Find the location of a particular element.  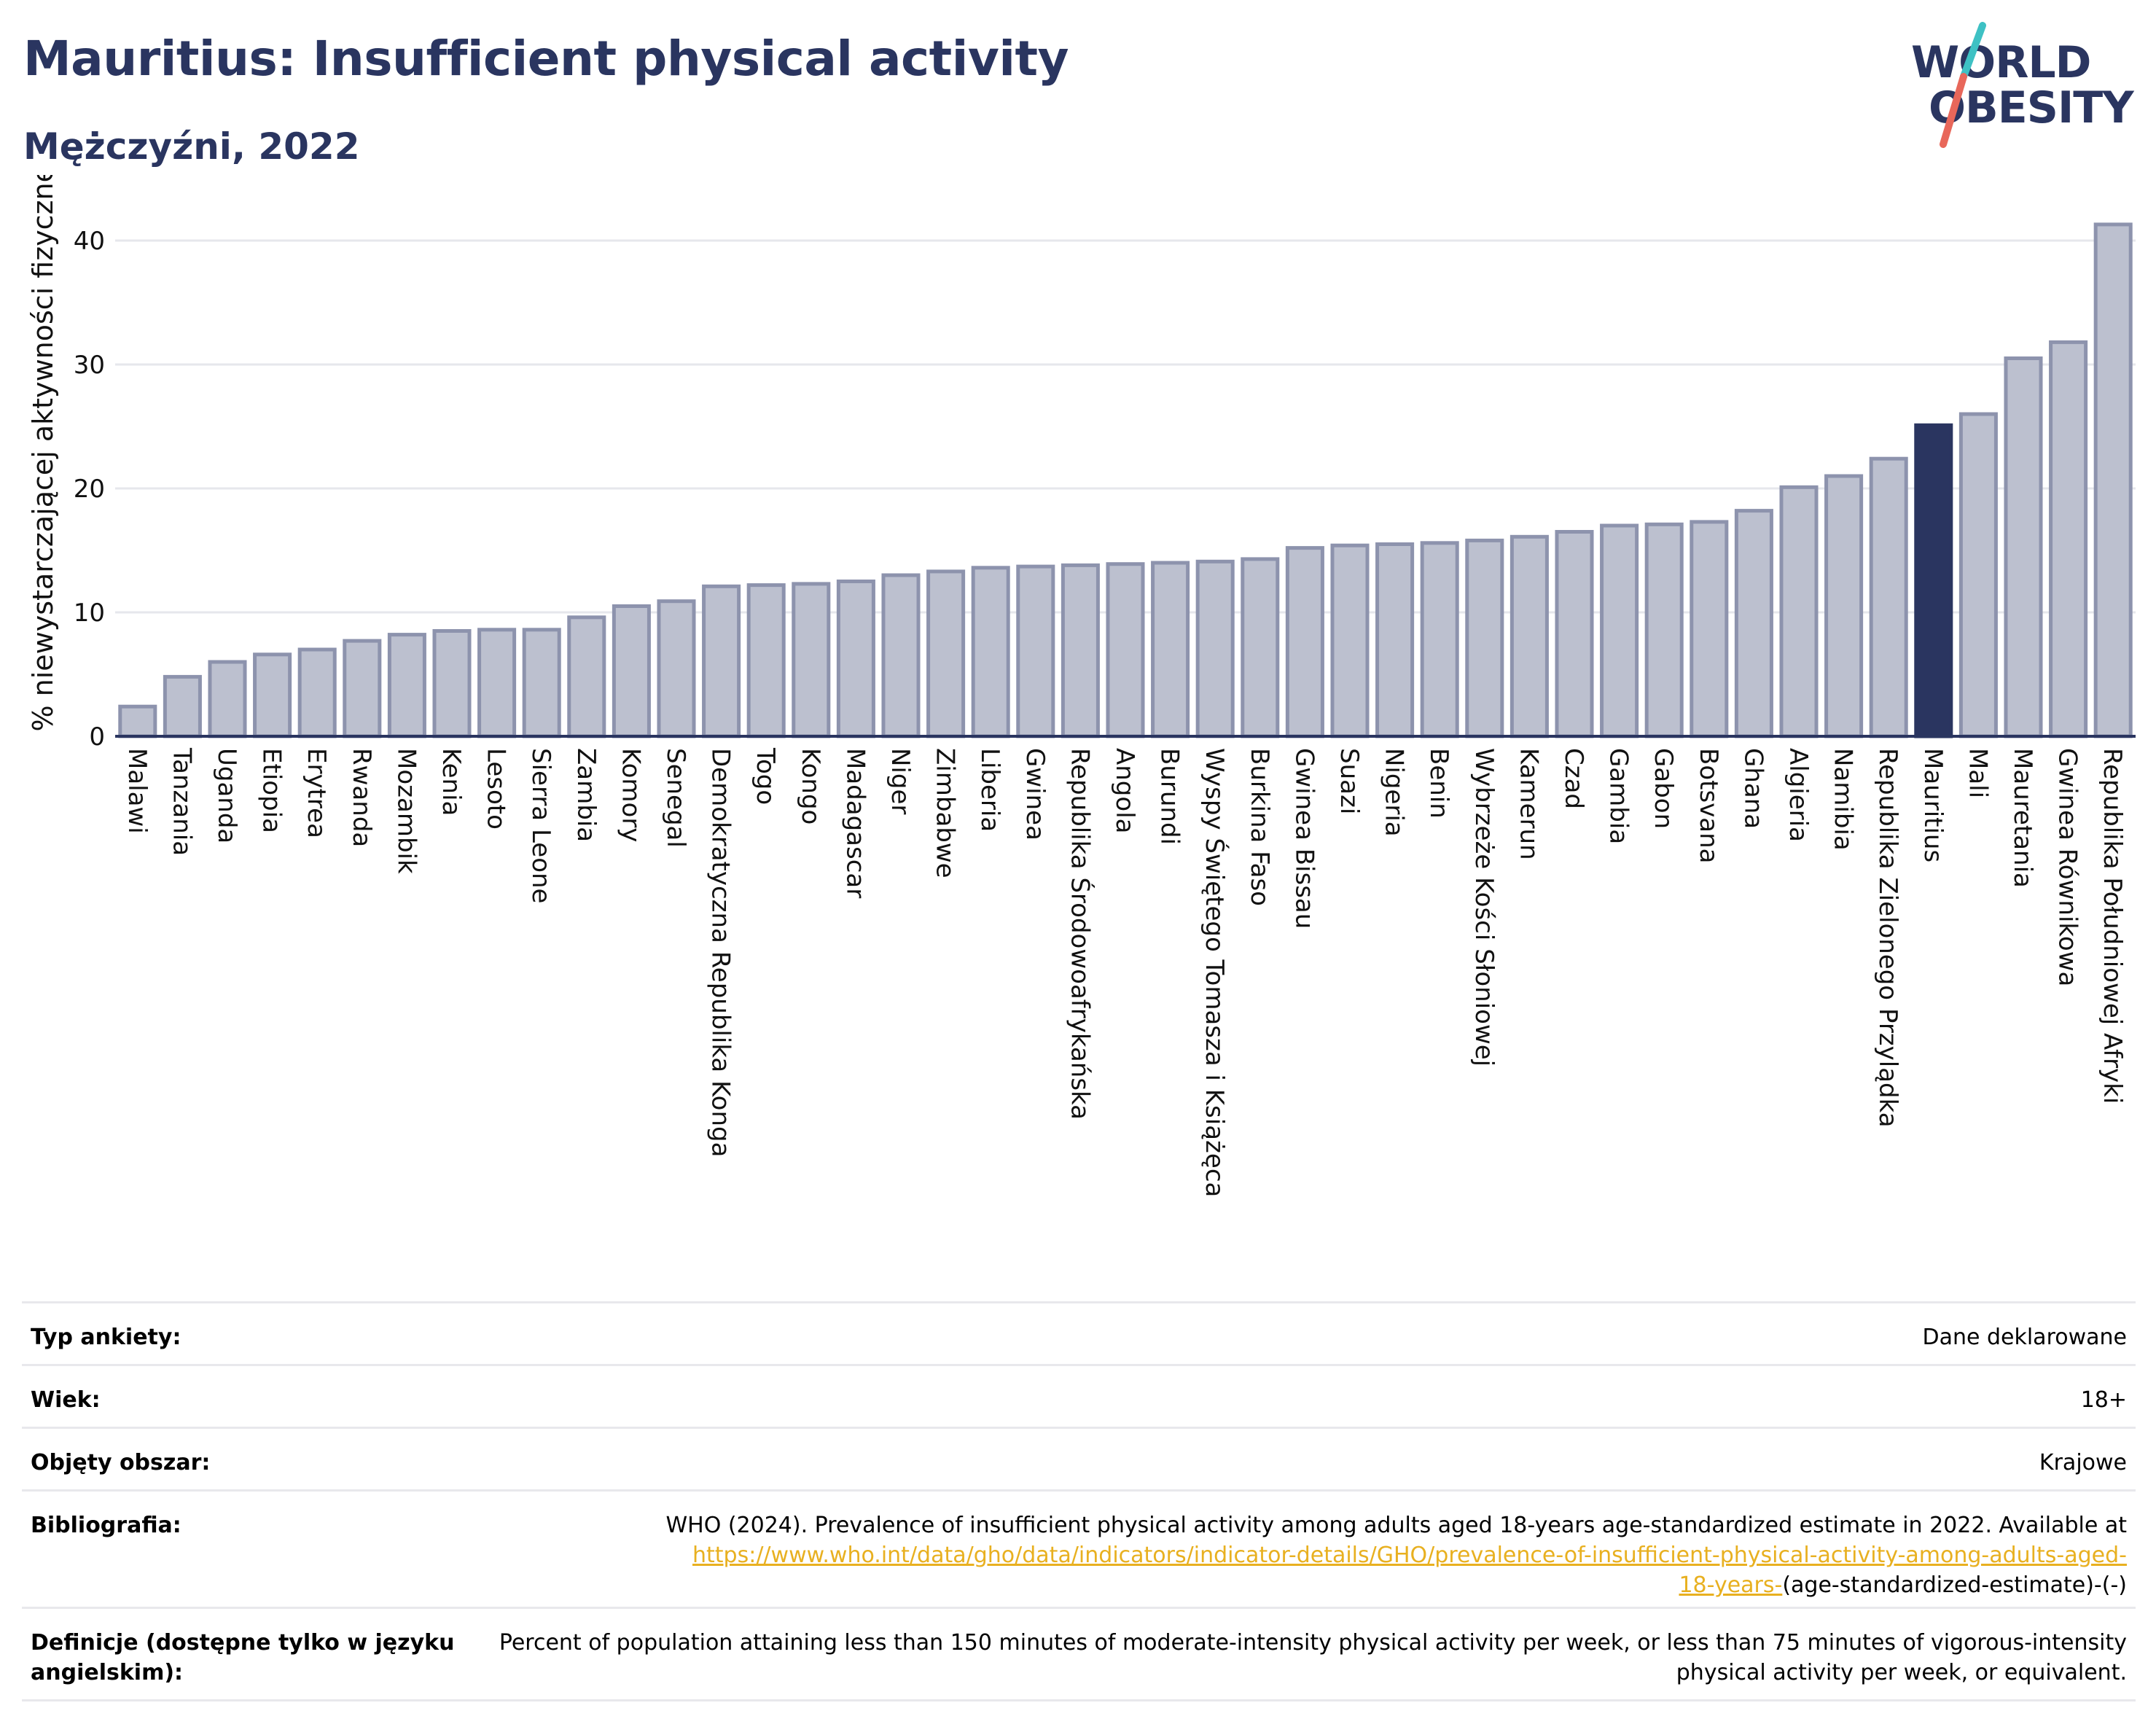

survey-type-value: Dane deklarowane is located at coordinates (1307, 1333).